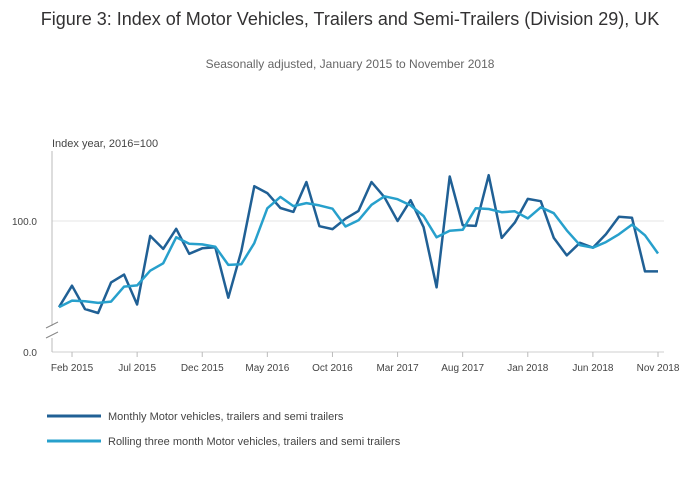  I want to click on y-tick-label: 0.0, so click(30, 353).